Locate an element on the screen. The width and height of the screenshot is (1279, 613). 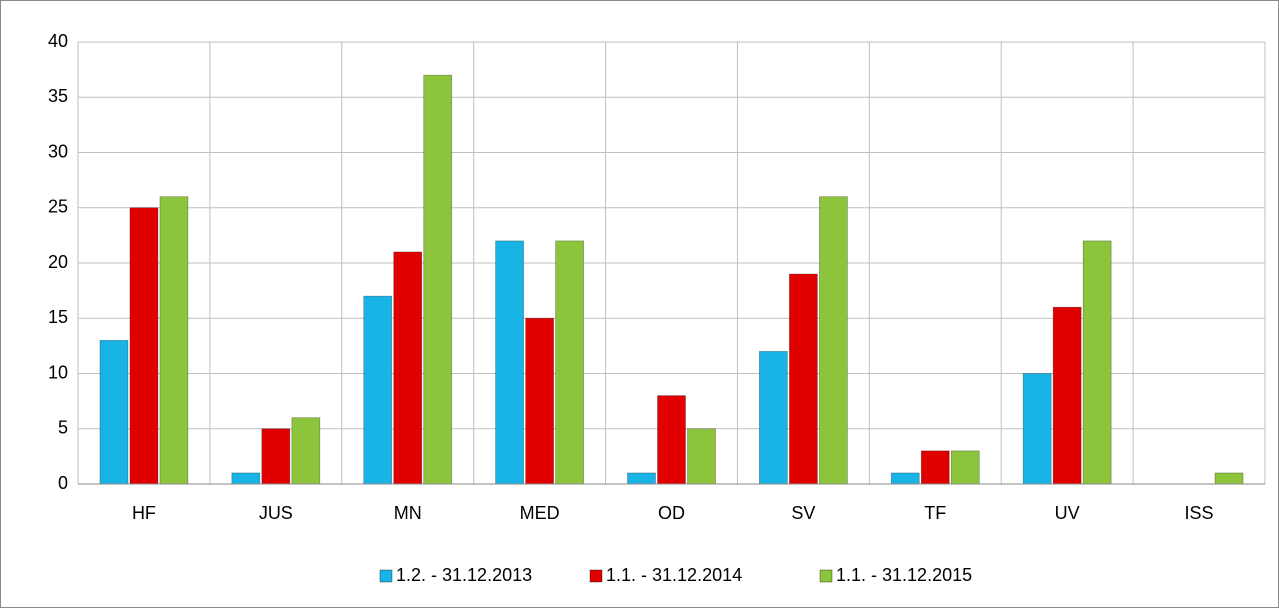
y-tick-label: 0 is located at coordinates (63, 483).